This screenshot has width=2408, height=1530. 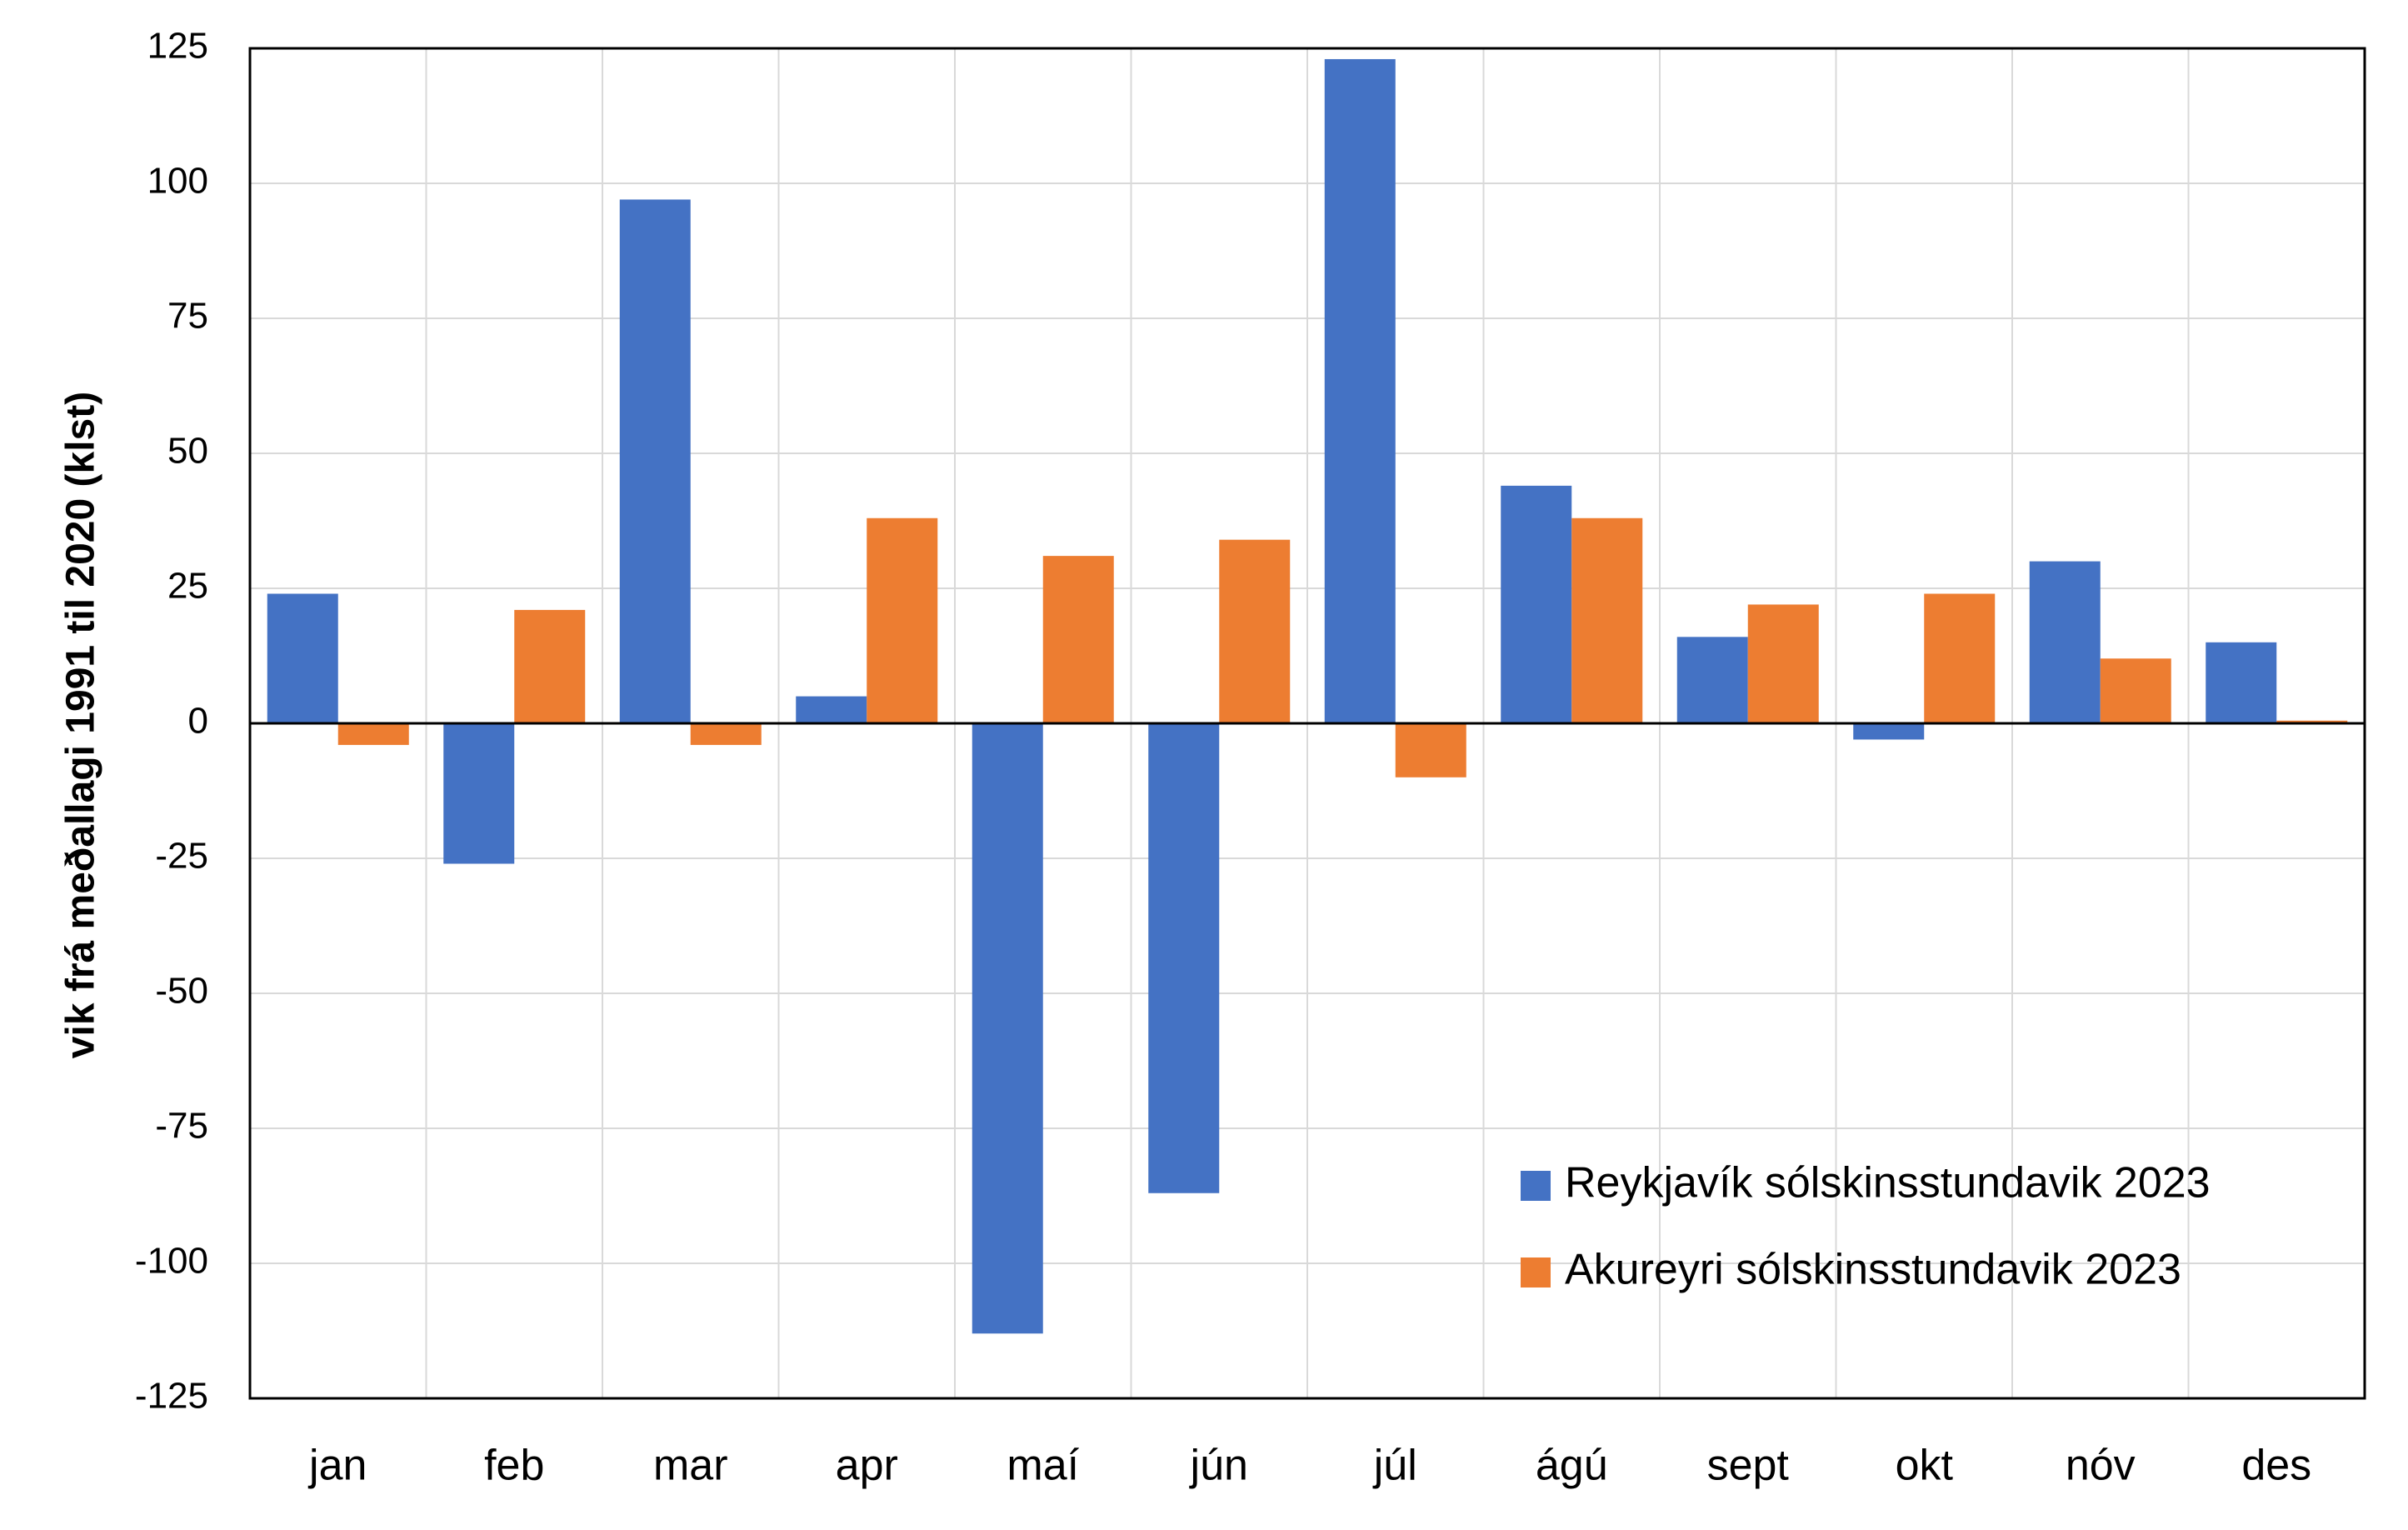 What do you see at coordinates (1888, 1183) in the screenshot?
I see `legend-label-reykjavik: Reykjavík sólskinsstundavik 2023` at bounding box center [1888, 1183].